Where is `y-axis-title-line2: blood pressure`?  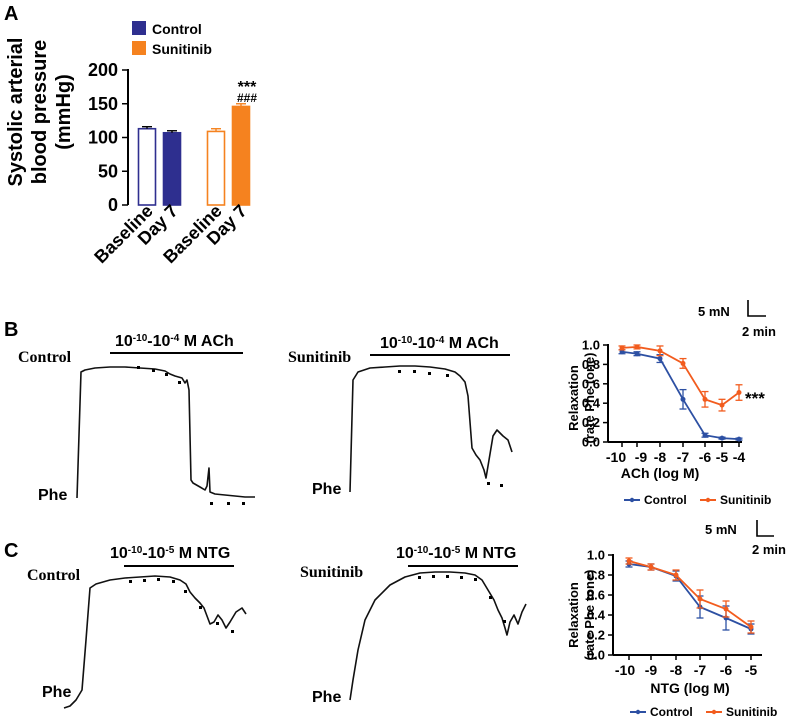
y-axis-title-line2: blood pressure is located at coordinates (40, 112).